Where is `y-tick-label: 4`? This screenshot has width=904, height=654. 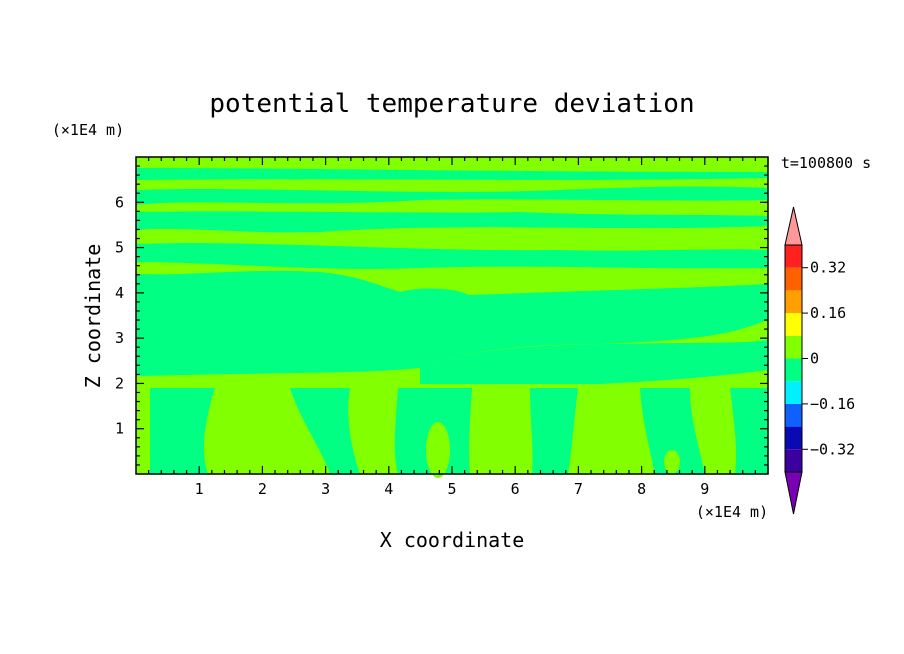 y-tick-label: 4 is located at coordinates (119, 293).